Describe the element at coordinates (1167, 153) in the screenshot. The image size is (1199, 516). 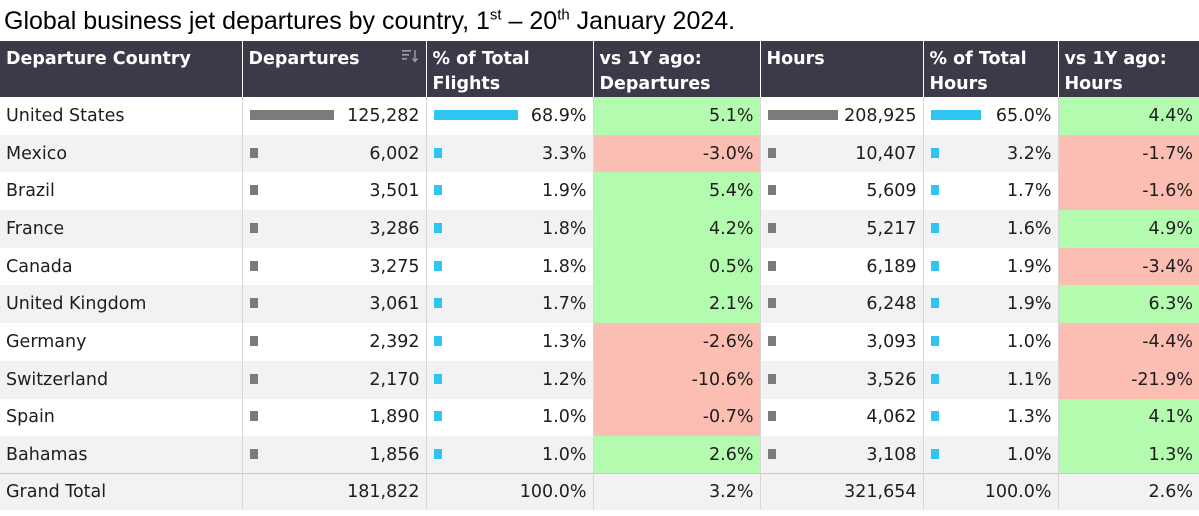
I see `hours-yoy-cell-value: -1.7%` at that location.